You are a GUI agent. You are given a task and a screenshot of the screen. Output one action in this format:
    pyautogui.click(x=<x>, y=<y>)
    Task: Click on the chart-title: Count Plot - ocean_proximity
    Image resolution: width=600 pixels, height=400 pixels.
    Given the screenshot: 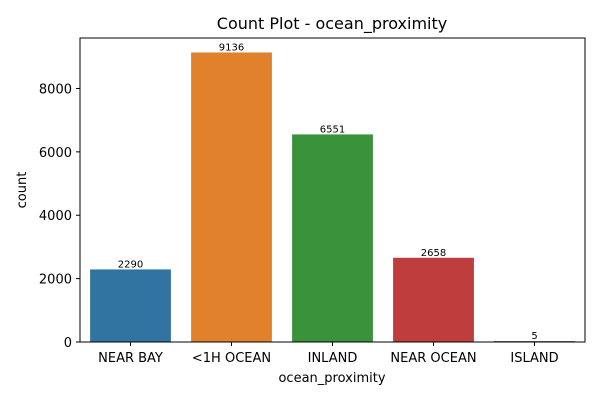 What is the action you would take?
    pyautogui.click(x=332, y=24)
    